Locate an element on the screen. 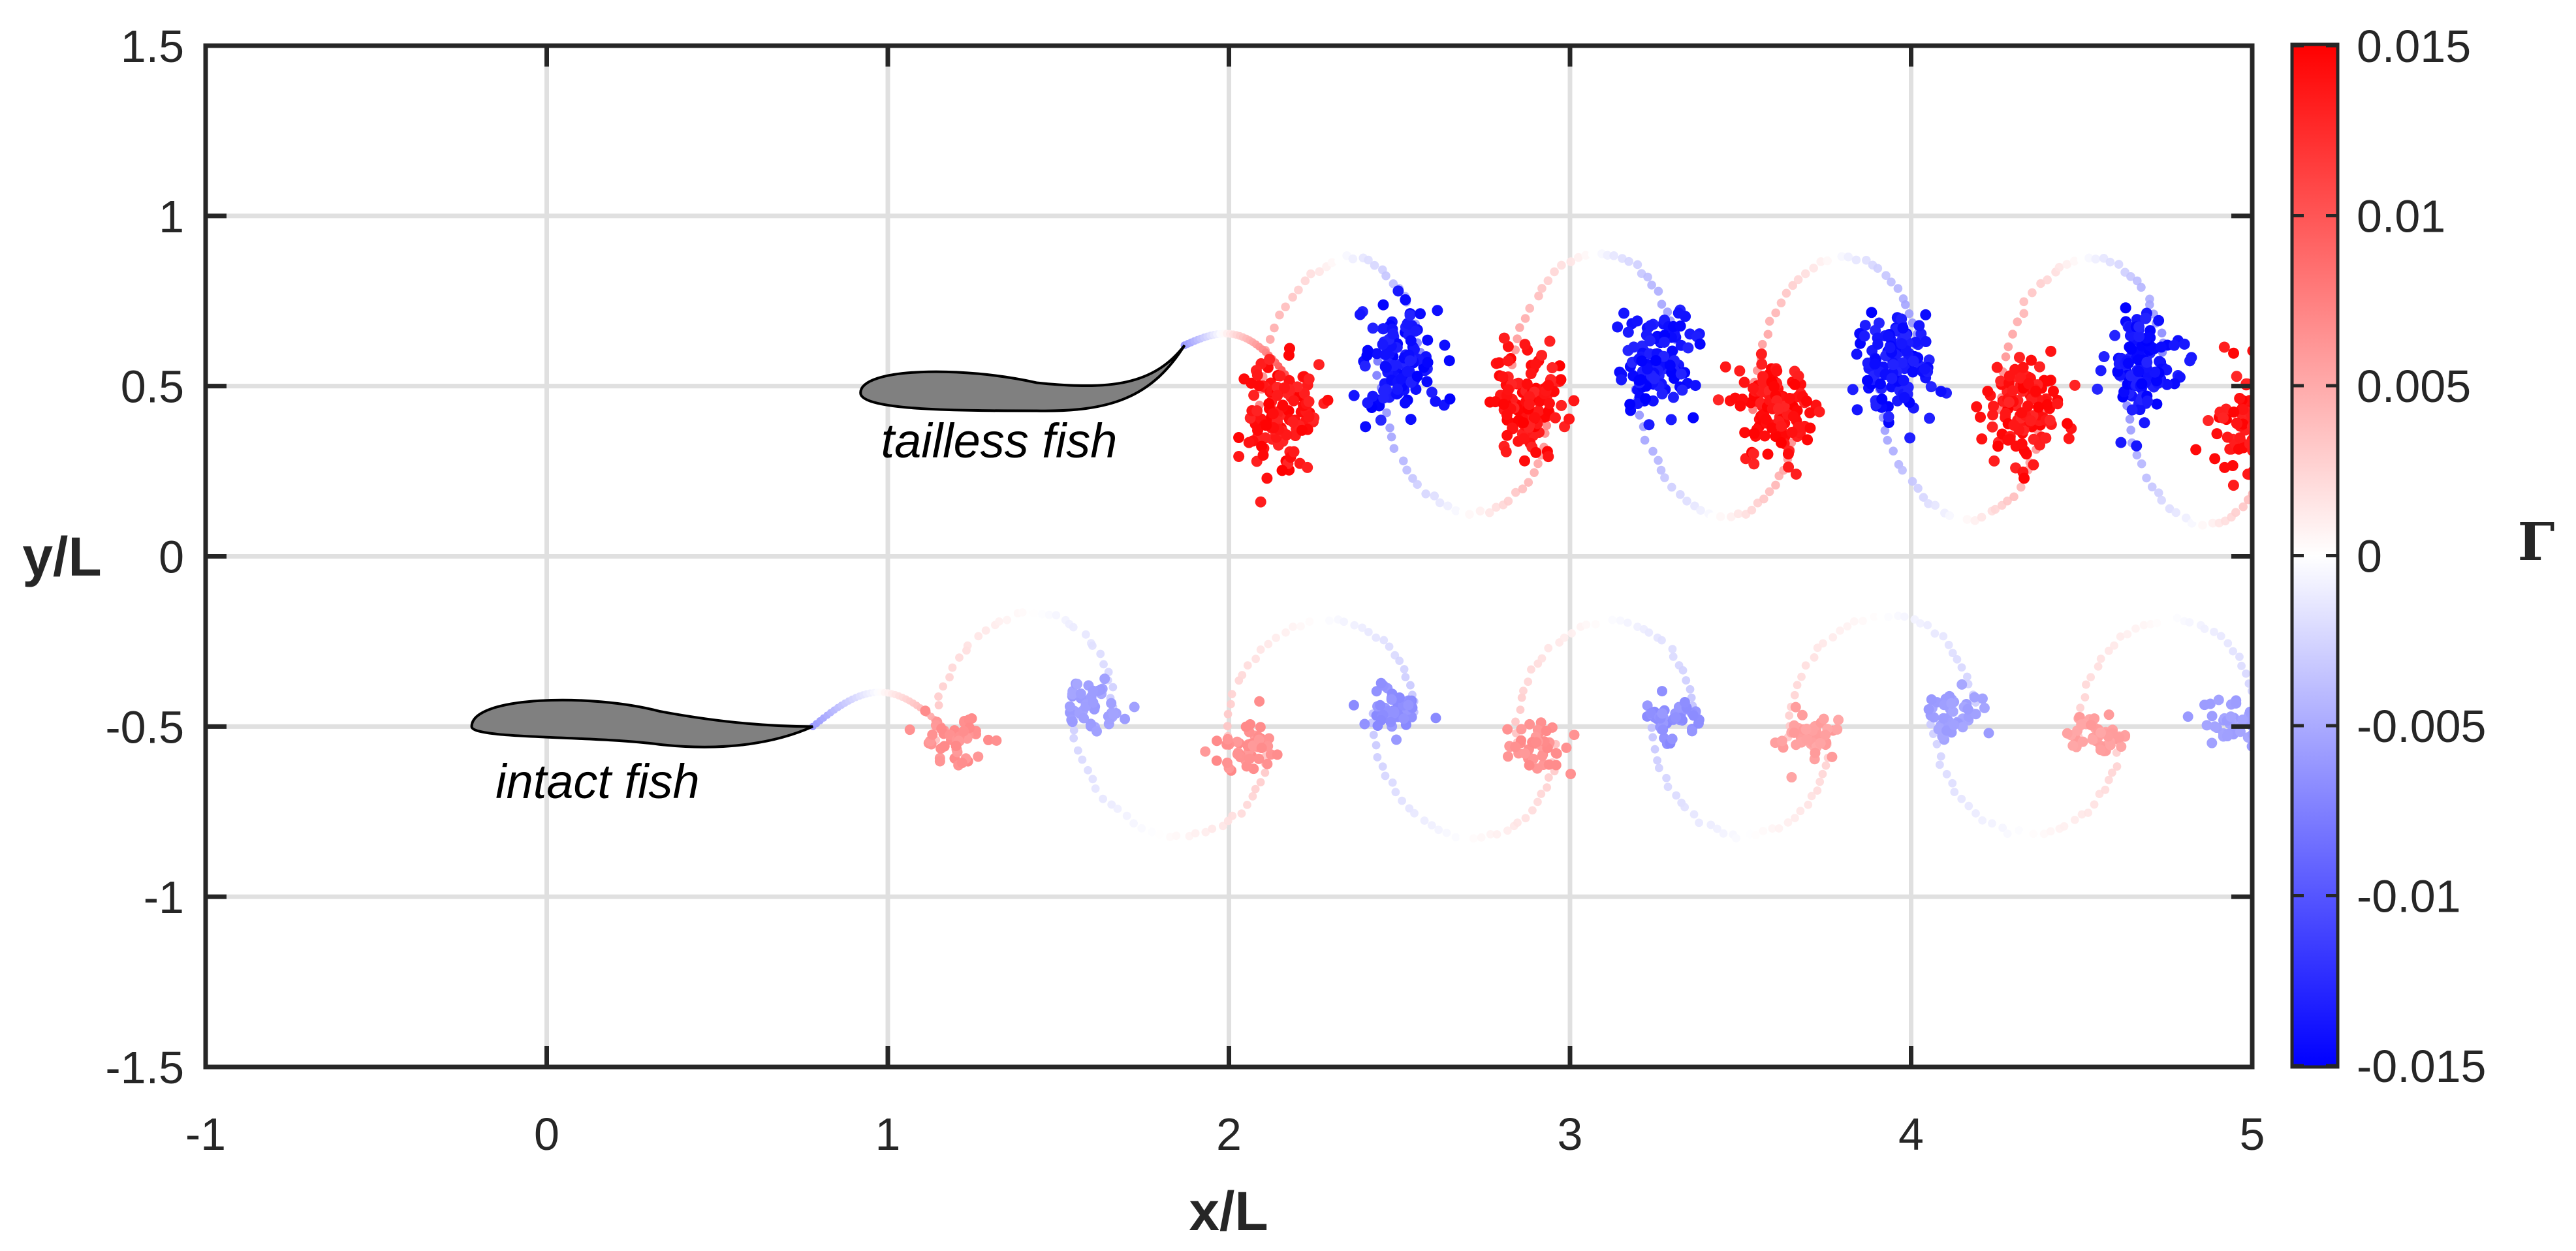 Image resolution: width=2576 pixels, height=1251 pixels. y-tick-label: -0.5 is located at coordinates (144, 727).